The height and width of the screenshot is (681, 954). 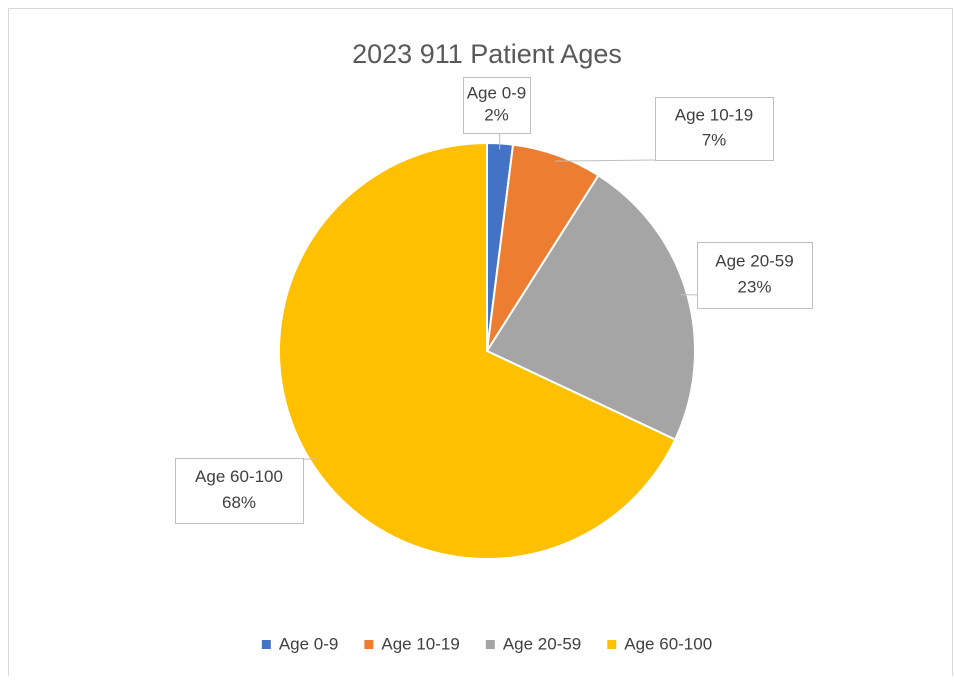 I want to click on label-category: Age 60-100, so click(x=239, y=476).